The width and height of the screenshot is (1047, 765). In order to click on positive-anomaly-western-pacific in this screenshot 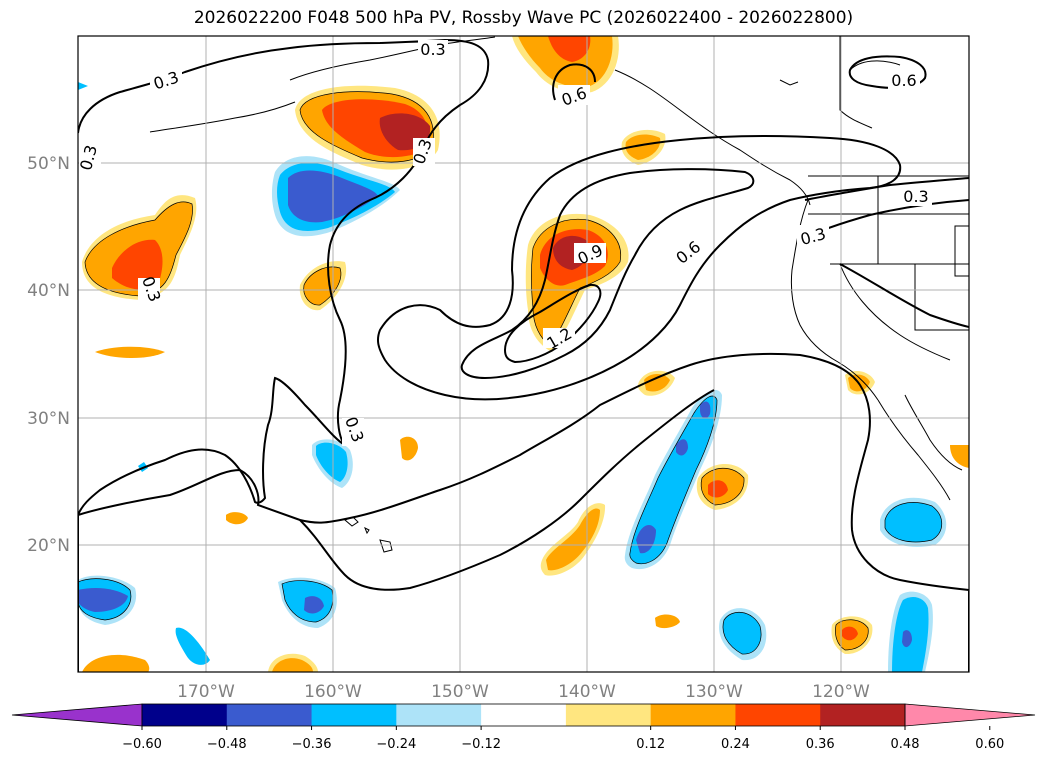, I will do `click(139, 247)`.